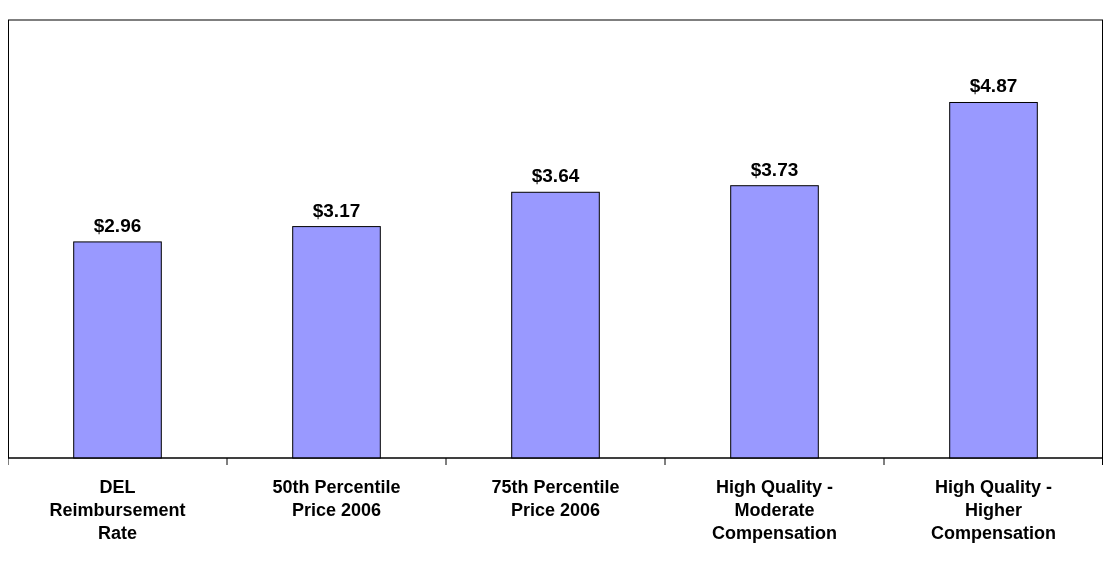 This screenshot has height=581, width=1111. I want to click on data-label: $3.17, so click(336, 210).